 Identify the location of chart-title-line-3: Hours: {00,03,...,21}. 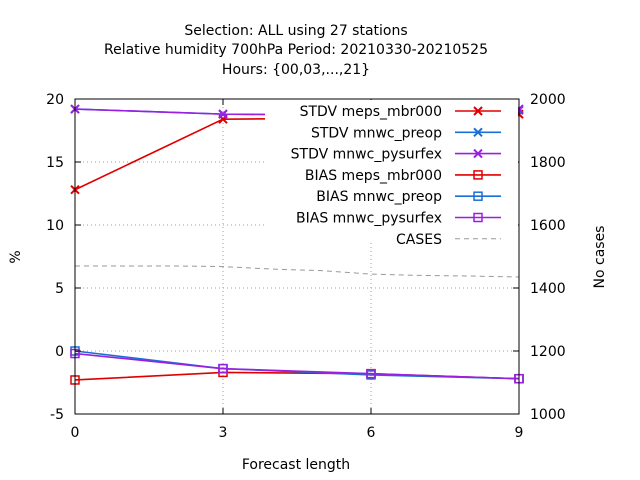
(296, 70).